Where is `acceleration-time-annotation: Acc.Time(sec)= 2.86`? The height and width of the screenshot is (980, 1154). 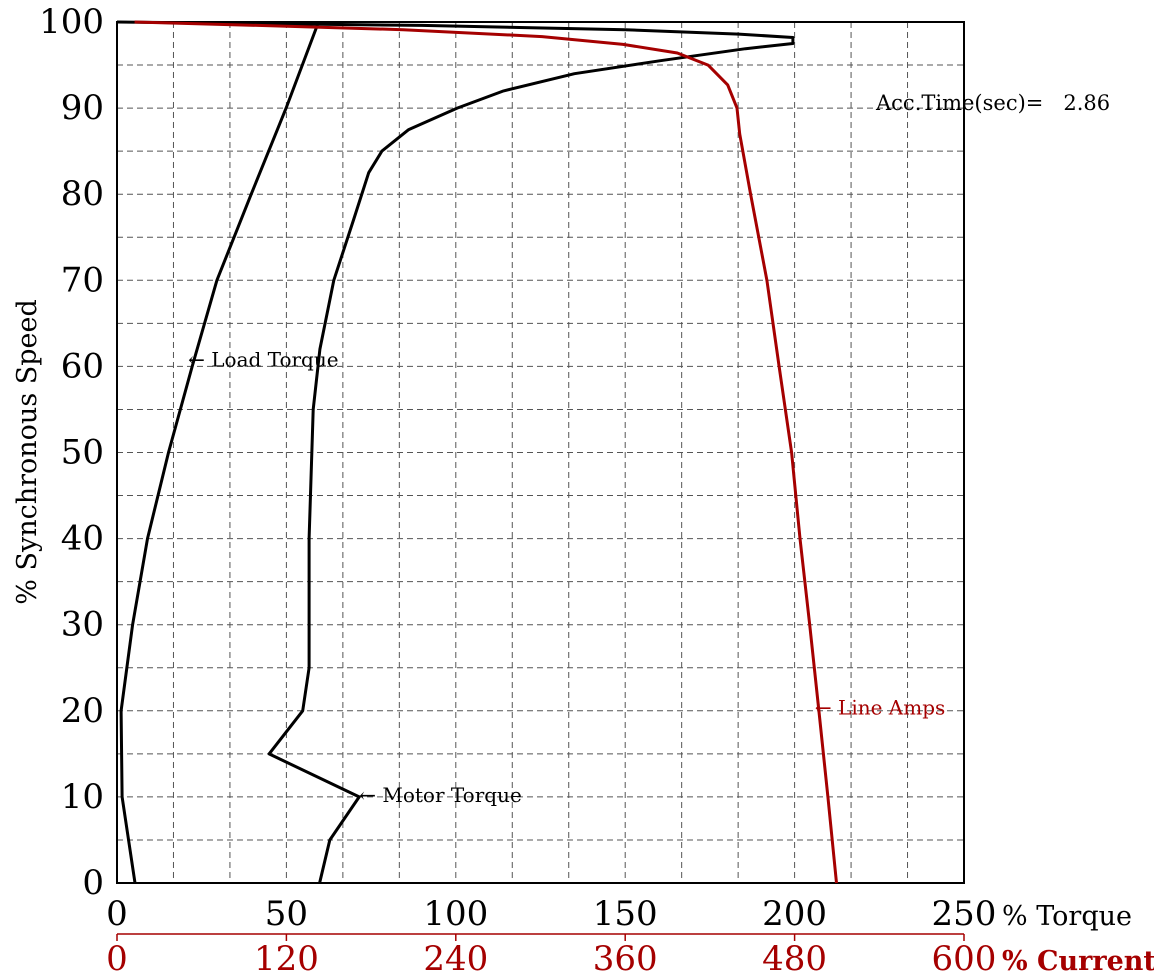 acceleration-time-annotation: Acc.Time(sec)= 2.86 is located at coordinates (992, 103).